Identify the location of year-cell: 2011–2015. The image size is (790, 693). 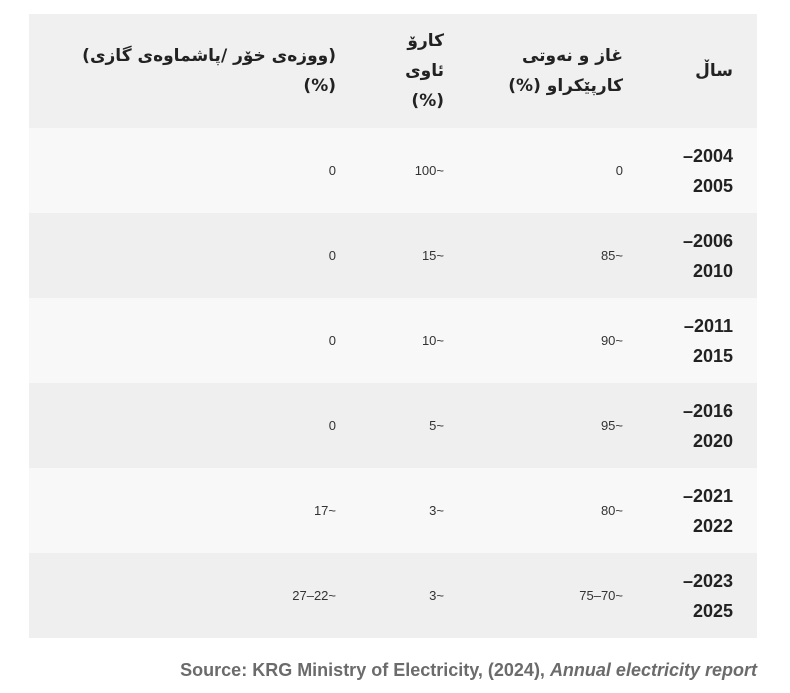
(708, 340).